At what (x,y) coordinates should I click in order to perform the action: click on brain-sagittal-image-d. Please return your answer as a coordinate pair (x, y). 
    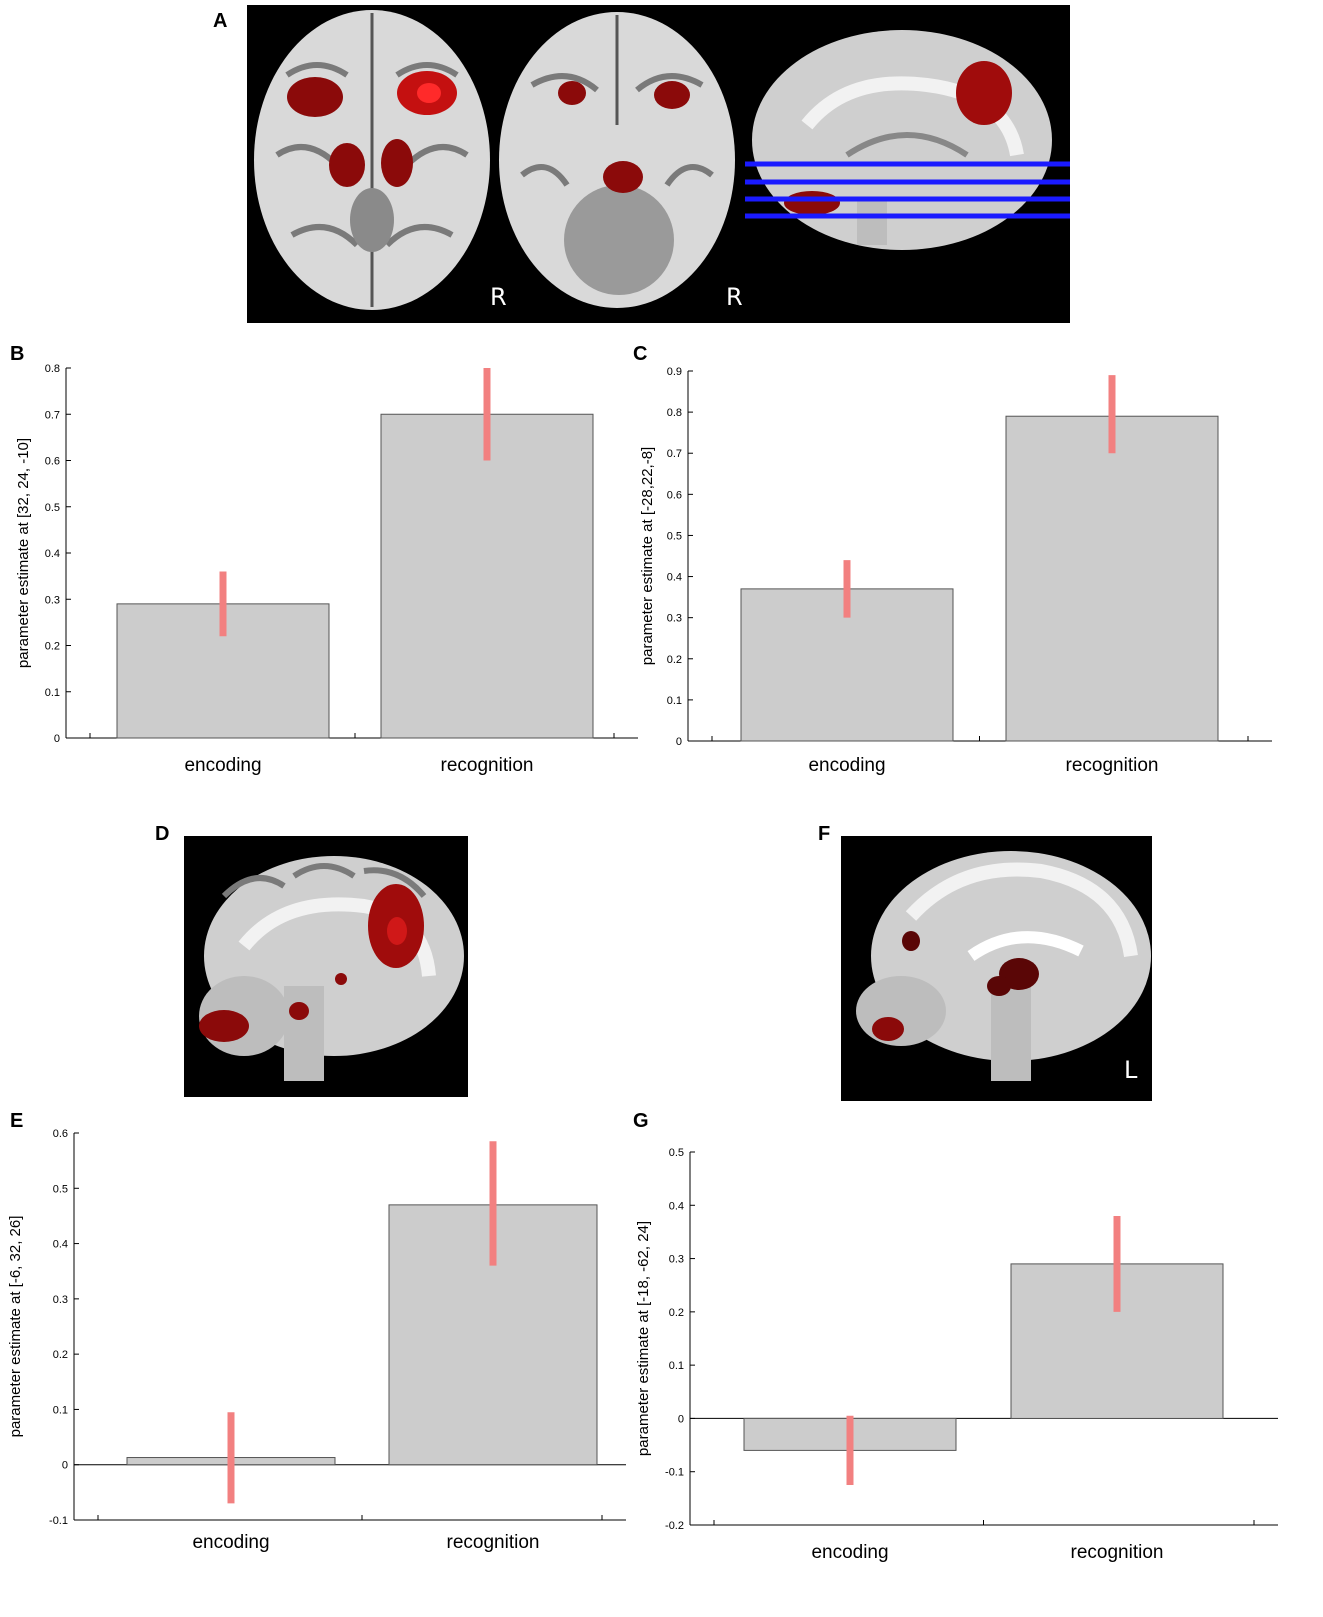
    Looking at the image, I should click on (326, 966).